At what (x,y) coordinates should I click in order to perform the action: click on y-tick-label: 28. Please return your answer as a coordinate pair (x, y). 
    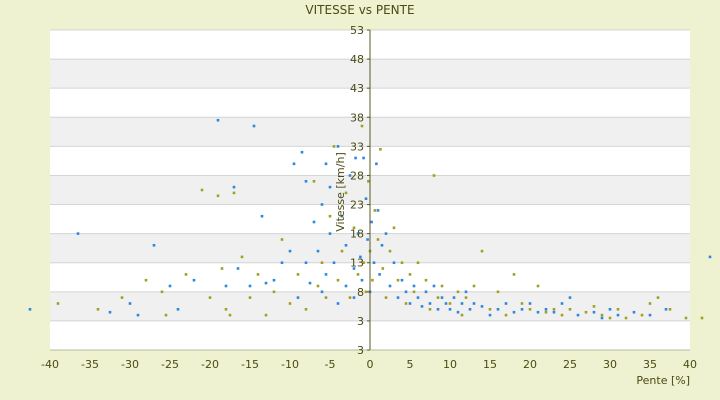
    Looking at the image, I should click on (357, 175).